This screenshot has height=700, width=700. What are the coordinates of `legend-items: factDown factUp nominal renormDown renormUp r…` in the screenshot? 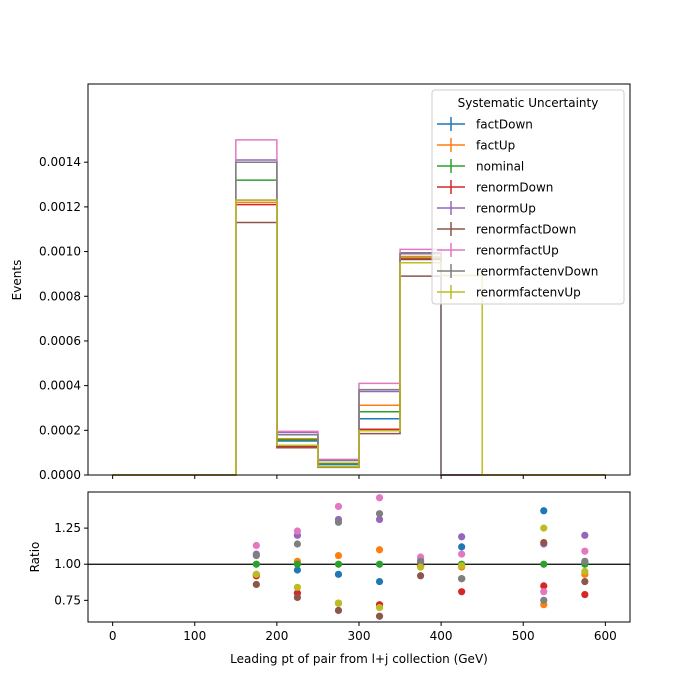 It's located at (517, 208).